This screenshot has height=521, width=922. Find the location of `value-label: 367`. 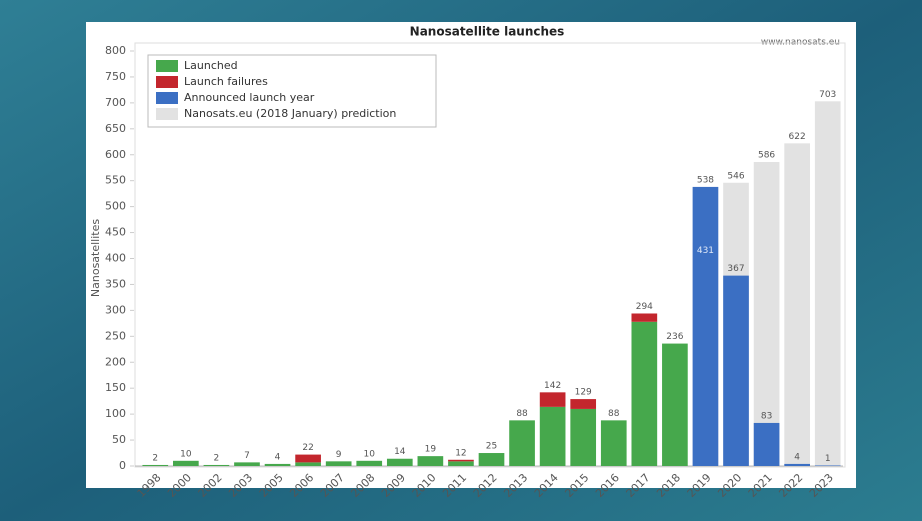

value-label: 367 is located at coordinates (735, 269).